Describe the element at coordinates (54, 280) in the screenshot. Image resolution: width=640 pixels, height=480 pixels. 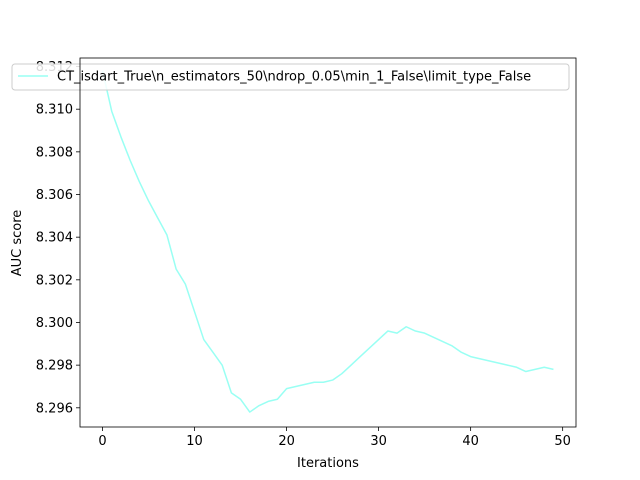
I see `y-tick-label: 8.302` at that location.